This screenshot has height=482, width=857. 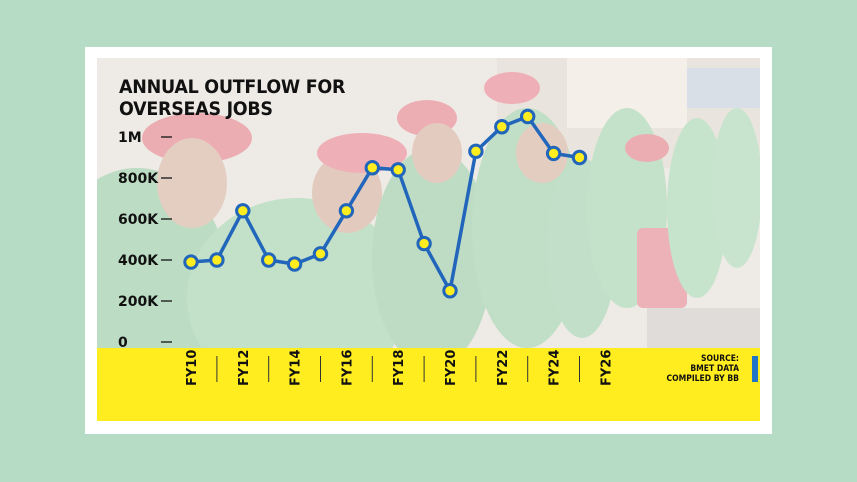 What do you see at coordinates (138, 220) in the screenshot?
I see `y-tick-label: 600K` at bounding box center [138, 220].